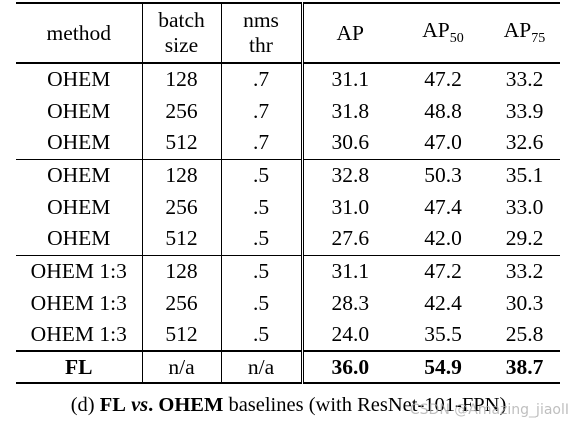  I want to click on cell-ap75: 25.8, so click(524, 334).